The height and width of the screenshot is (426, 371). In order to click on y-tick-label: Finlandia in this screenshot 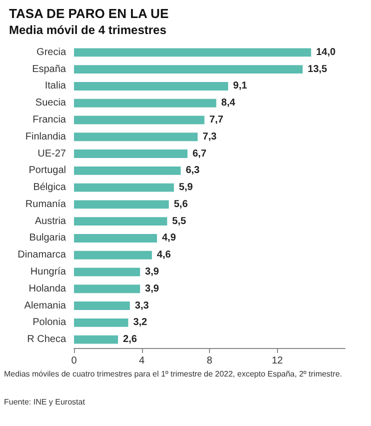, I will do `click(45, 136)`.